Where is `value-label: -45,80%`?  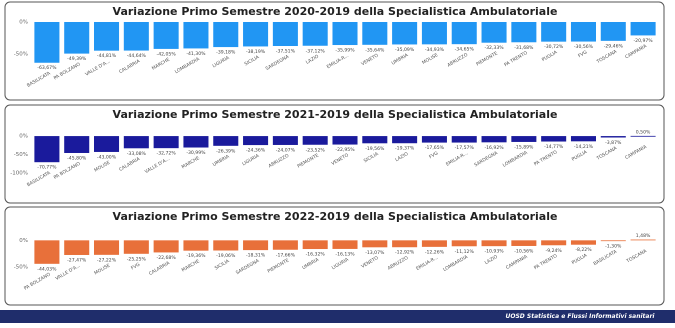
value-label: -45,80% is located at coordinates (77, 158).